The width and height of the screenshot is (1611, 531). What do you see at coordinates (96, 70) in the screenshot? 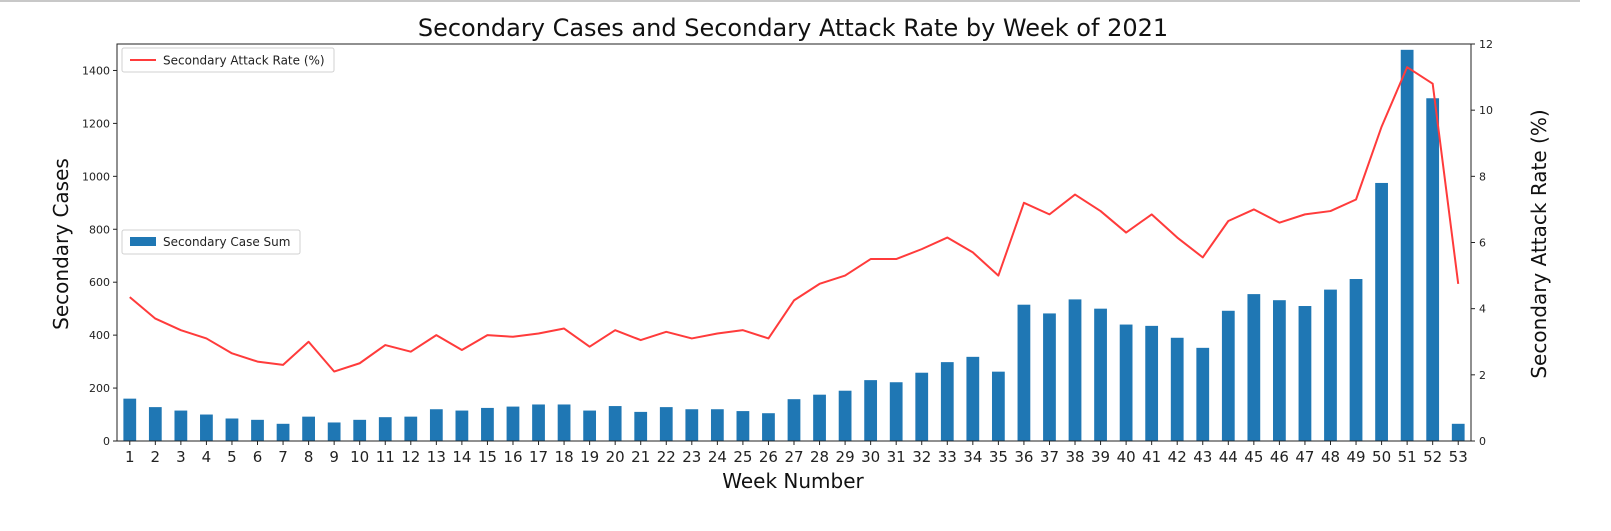
I see `y-left-tick-label: 1400` at bounding box center [96, 70].